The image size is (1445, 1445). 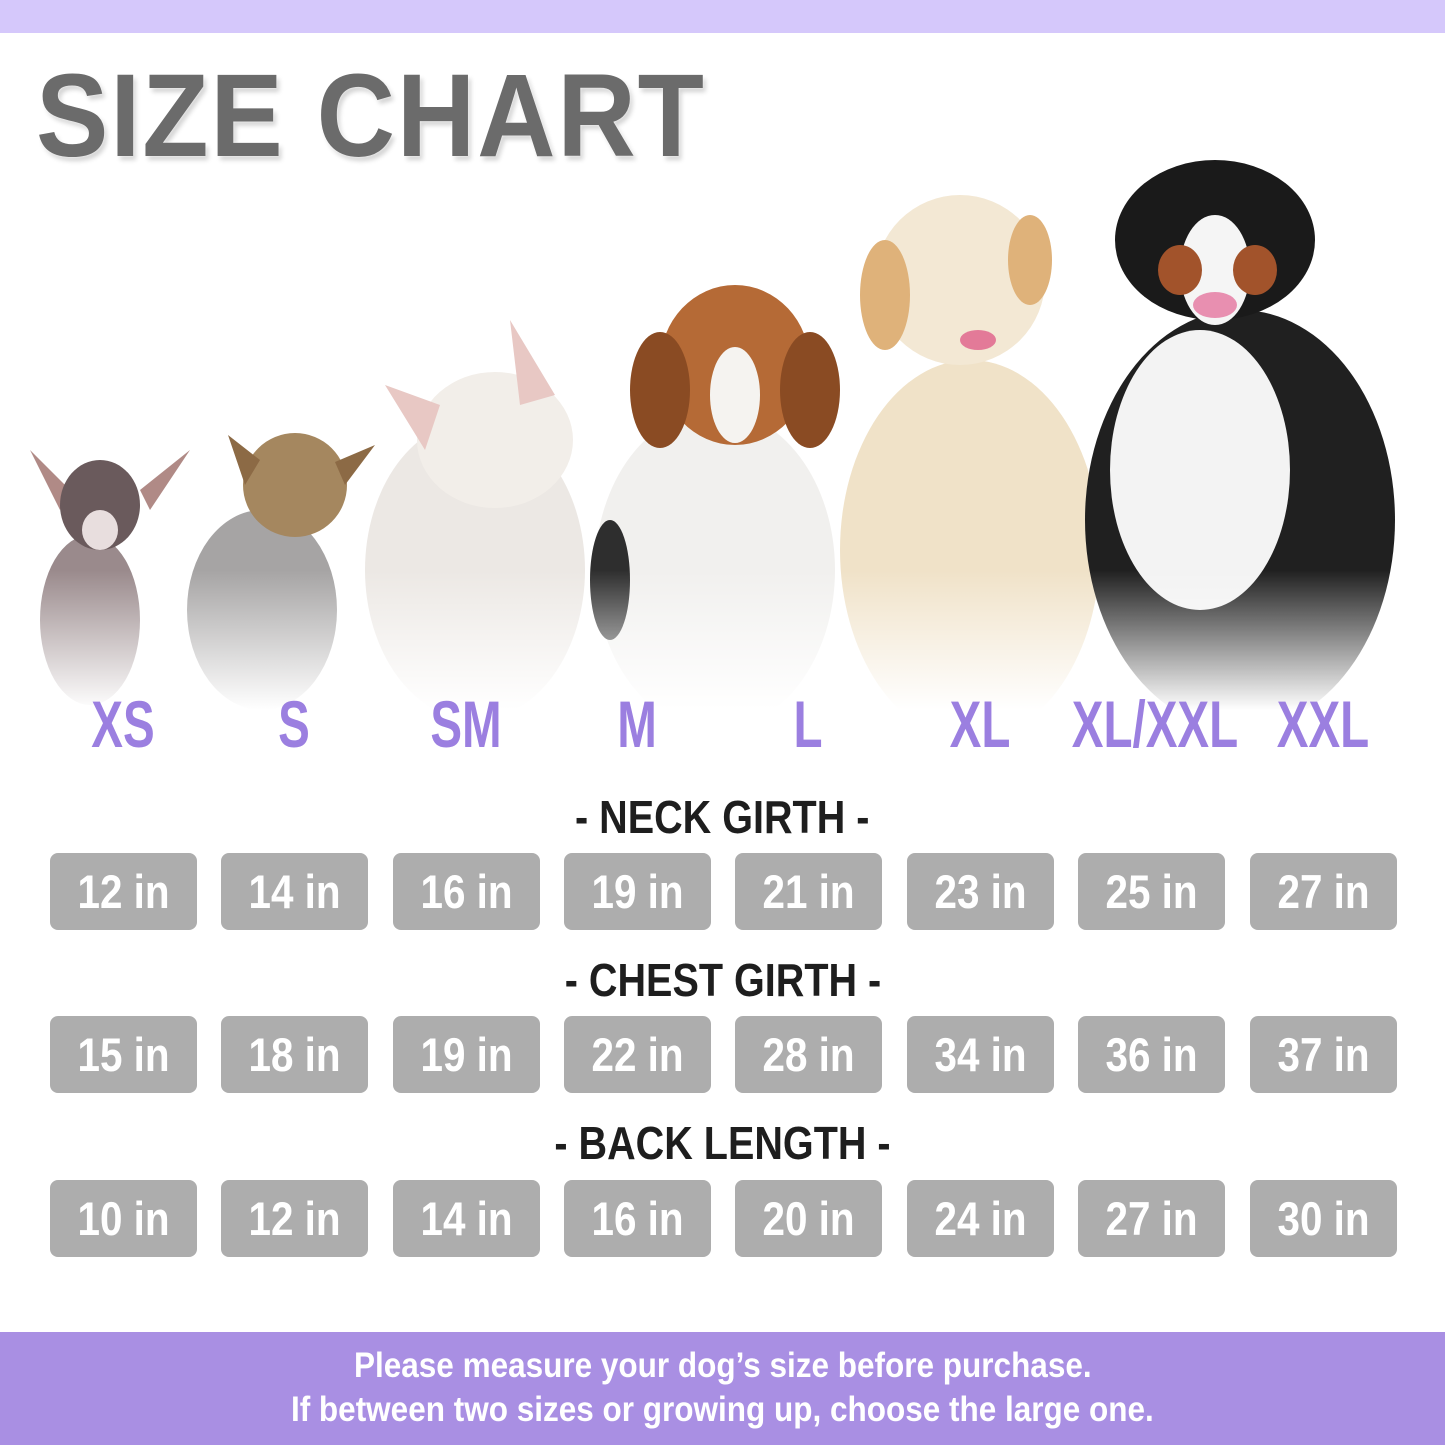 I want to click on measurement-cell: 34 in, so click(x=980, y=1054).